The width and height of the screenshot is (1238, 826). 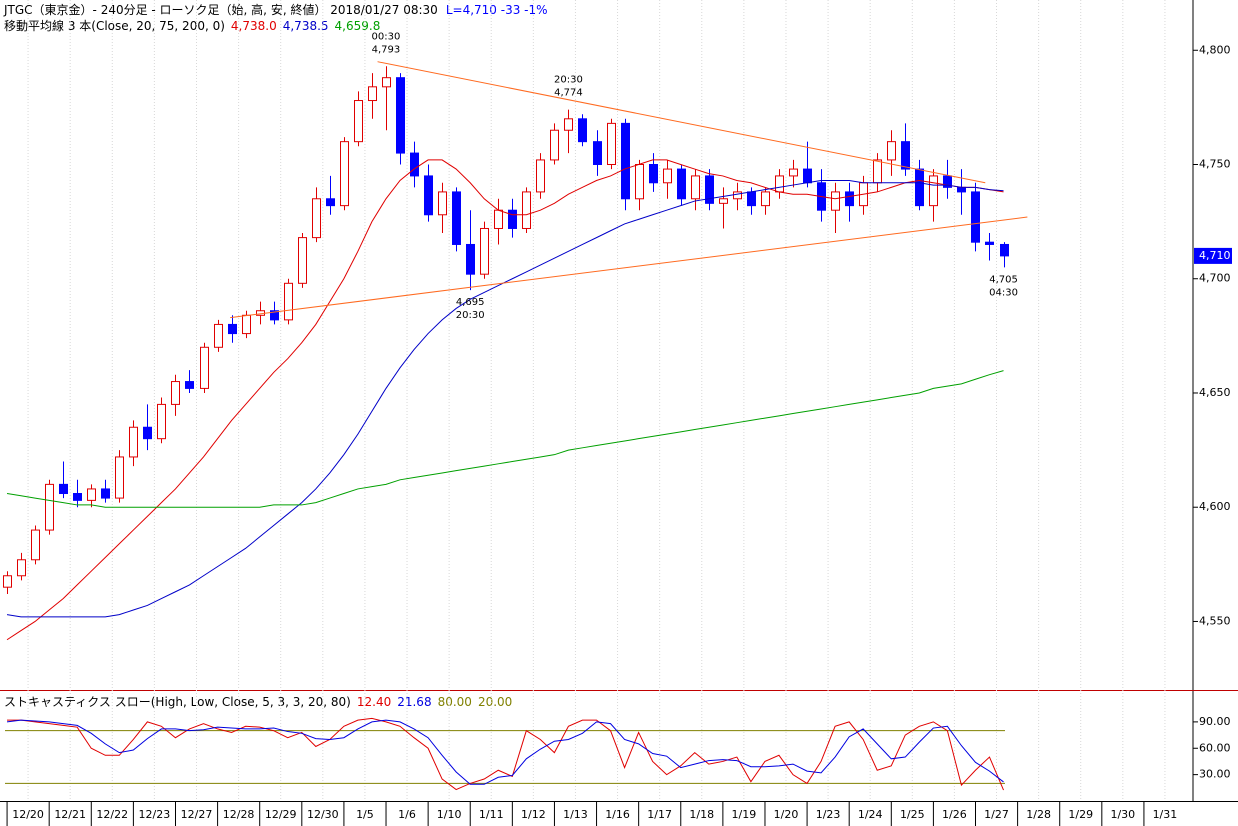 What do you see at coordinates (1003, 292) in the screenshot?
I see `annotation: 04:30` at bounding box center [1003, 292].